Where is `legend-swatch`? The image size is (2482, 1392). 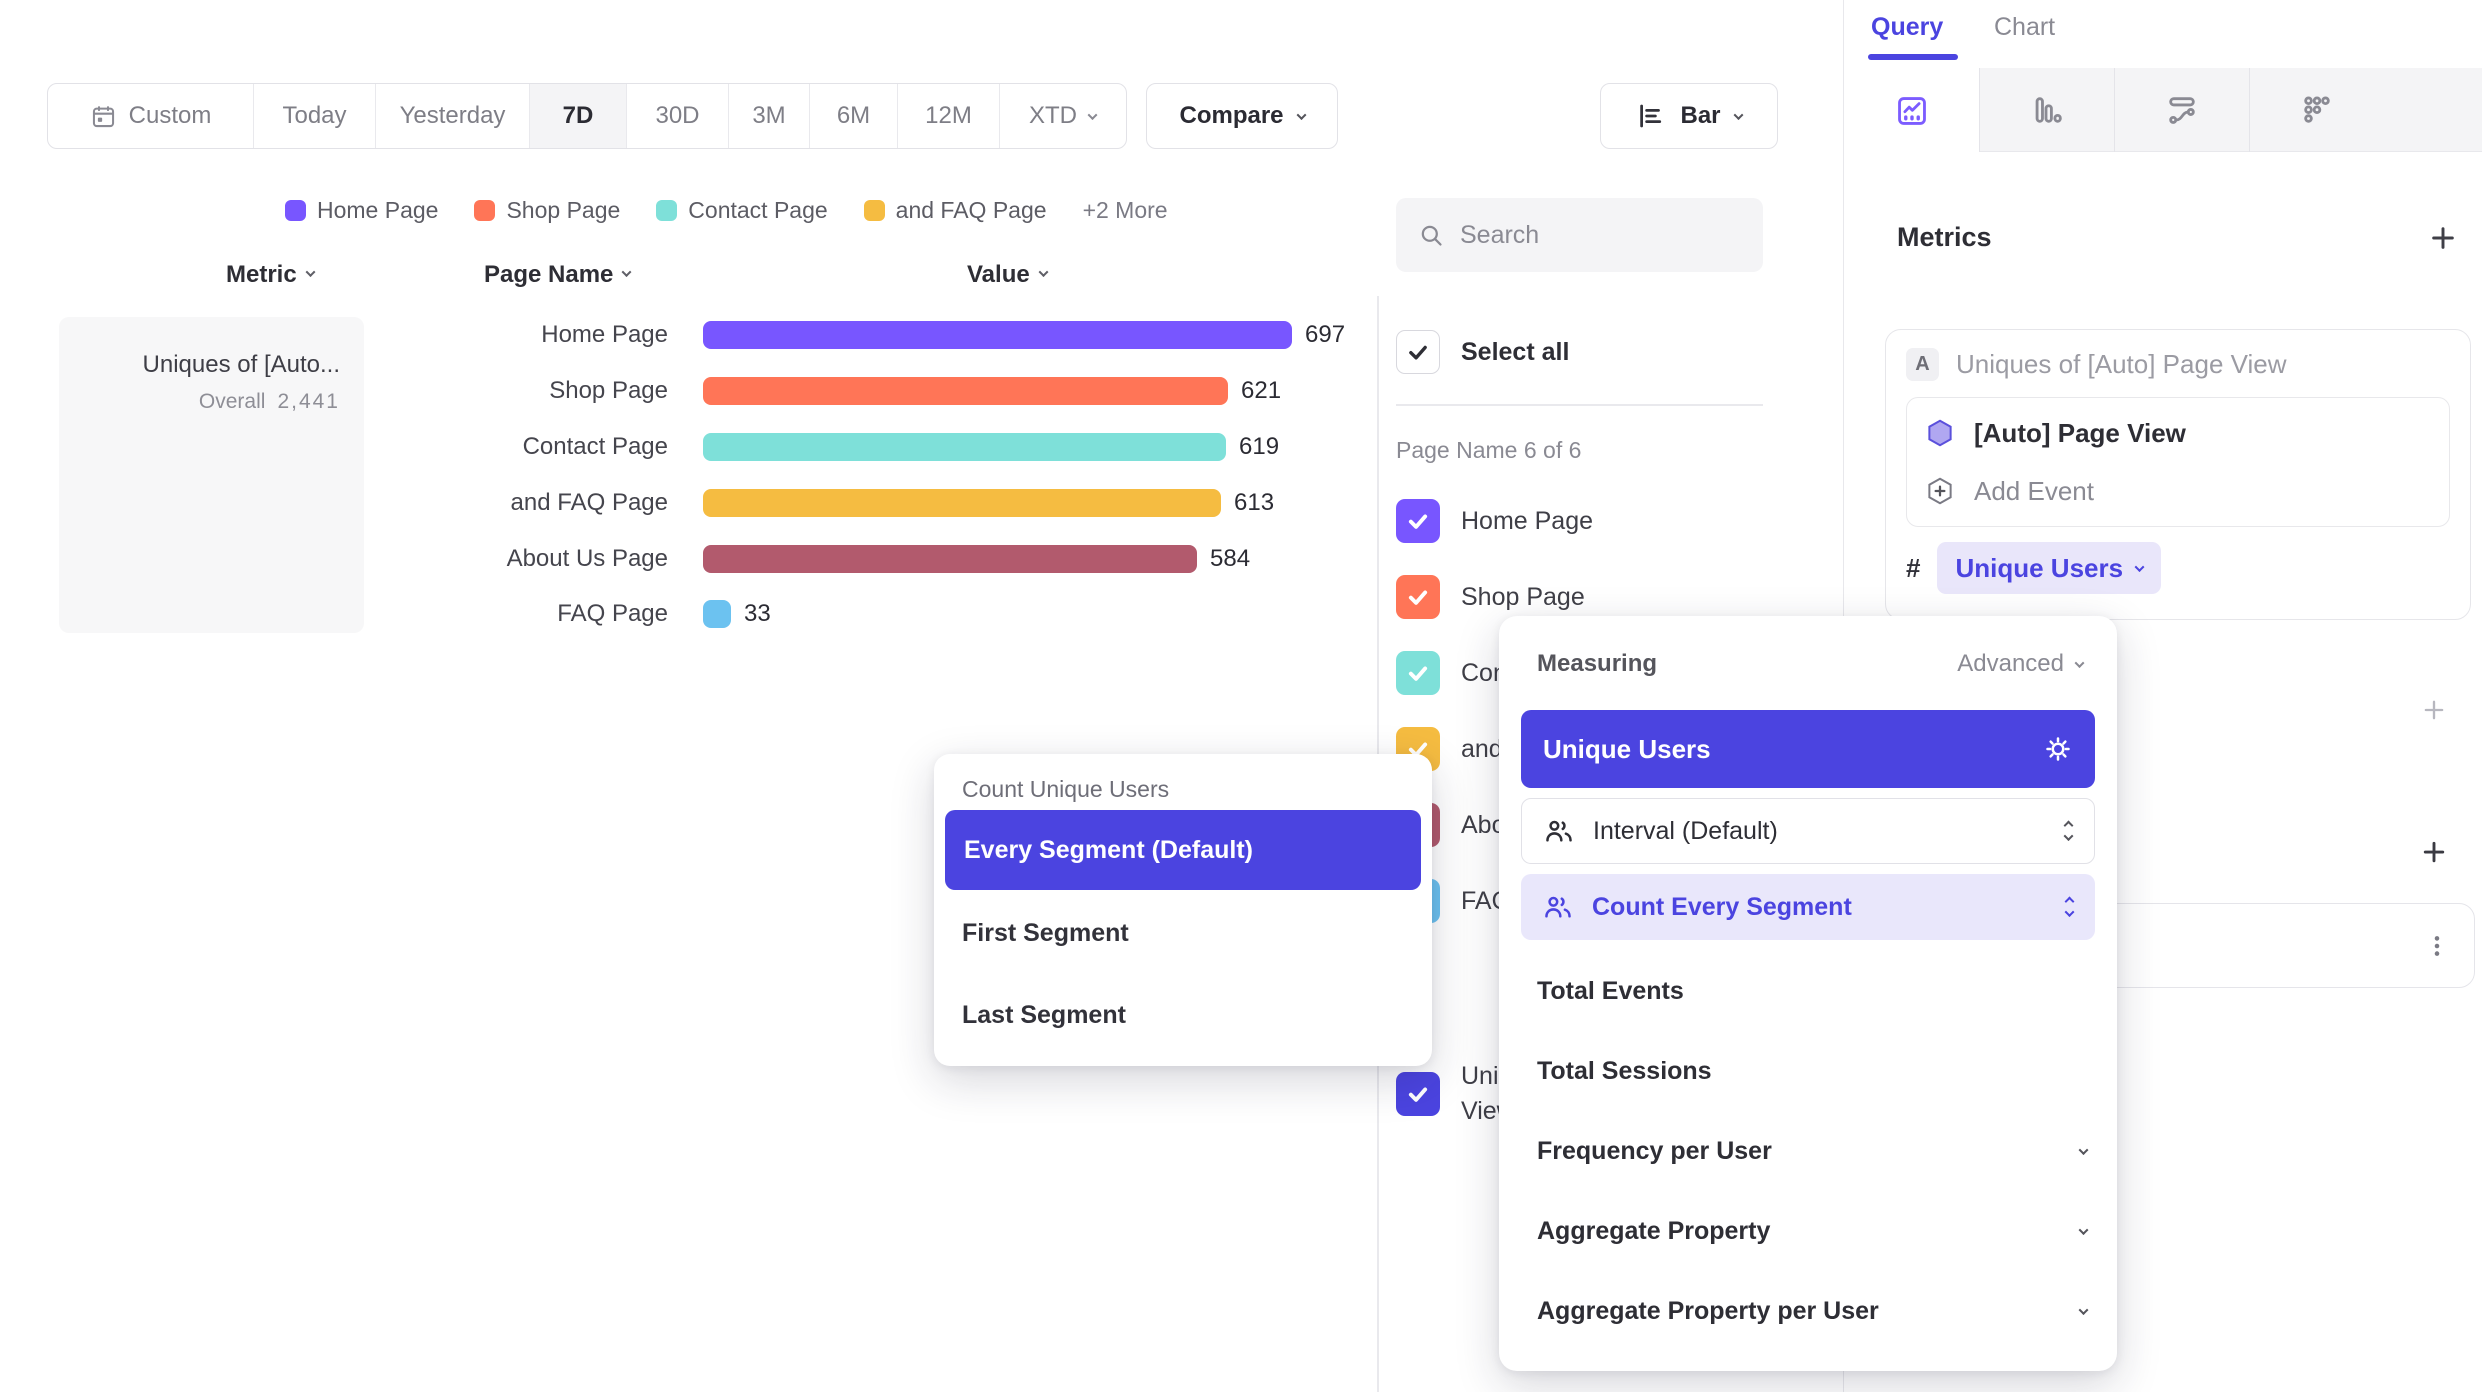 legend-swatch is located at coordinates (667, 210).